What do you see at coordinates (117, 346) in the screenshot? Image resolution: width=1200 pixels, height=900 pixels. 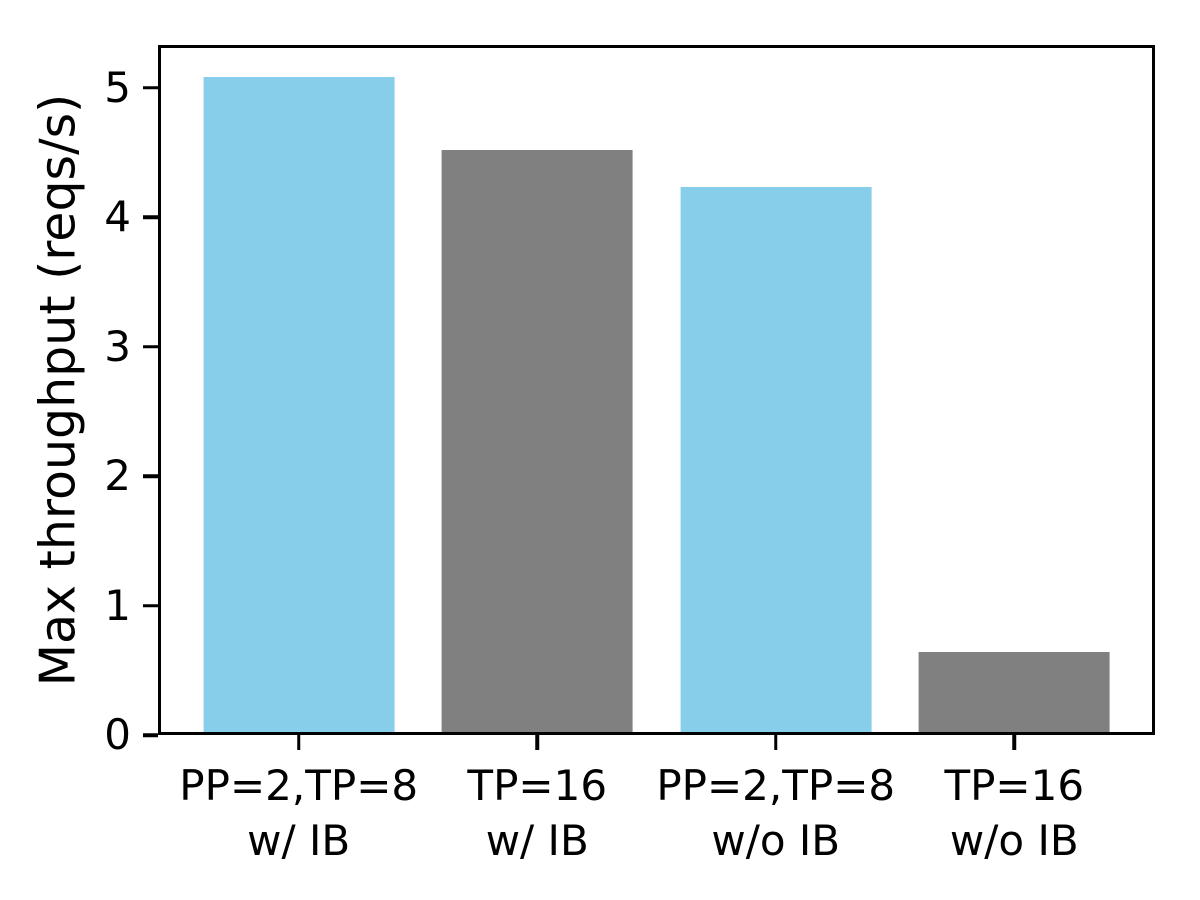 I see `y-tick-label: 3` at bounding box center [117, 346].